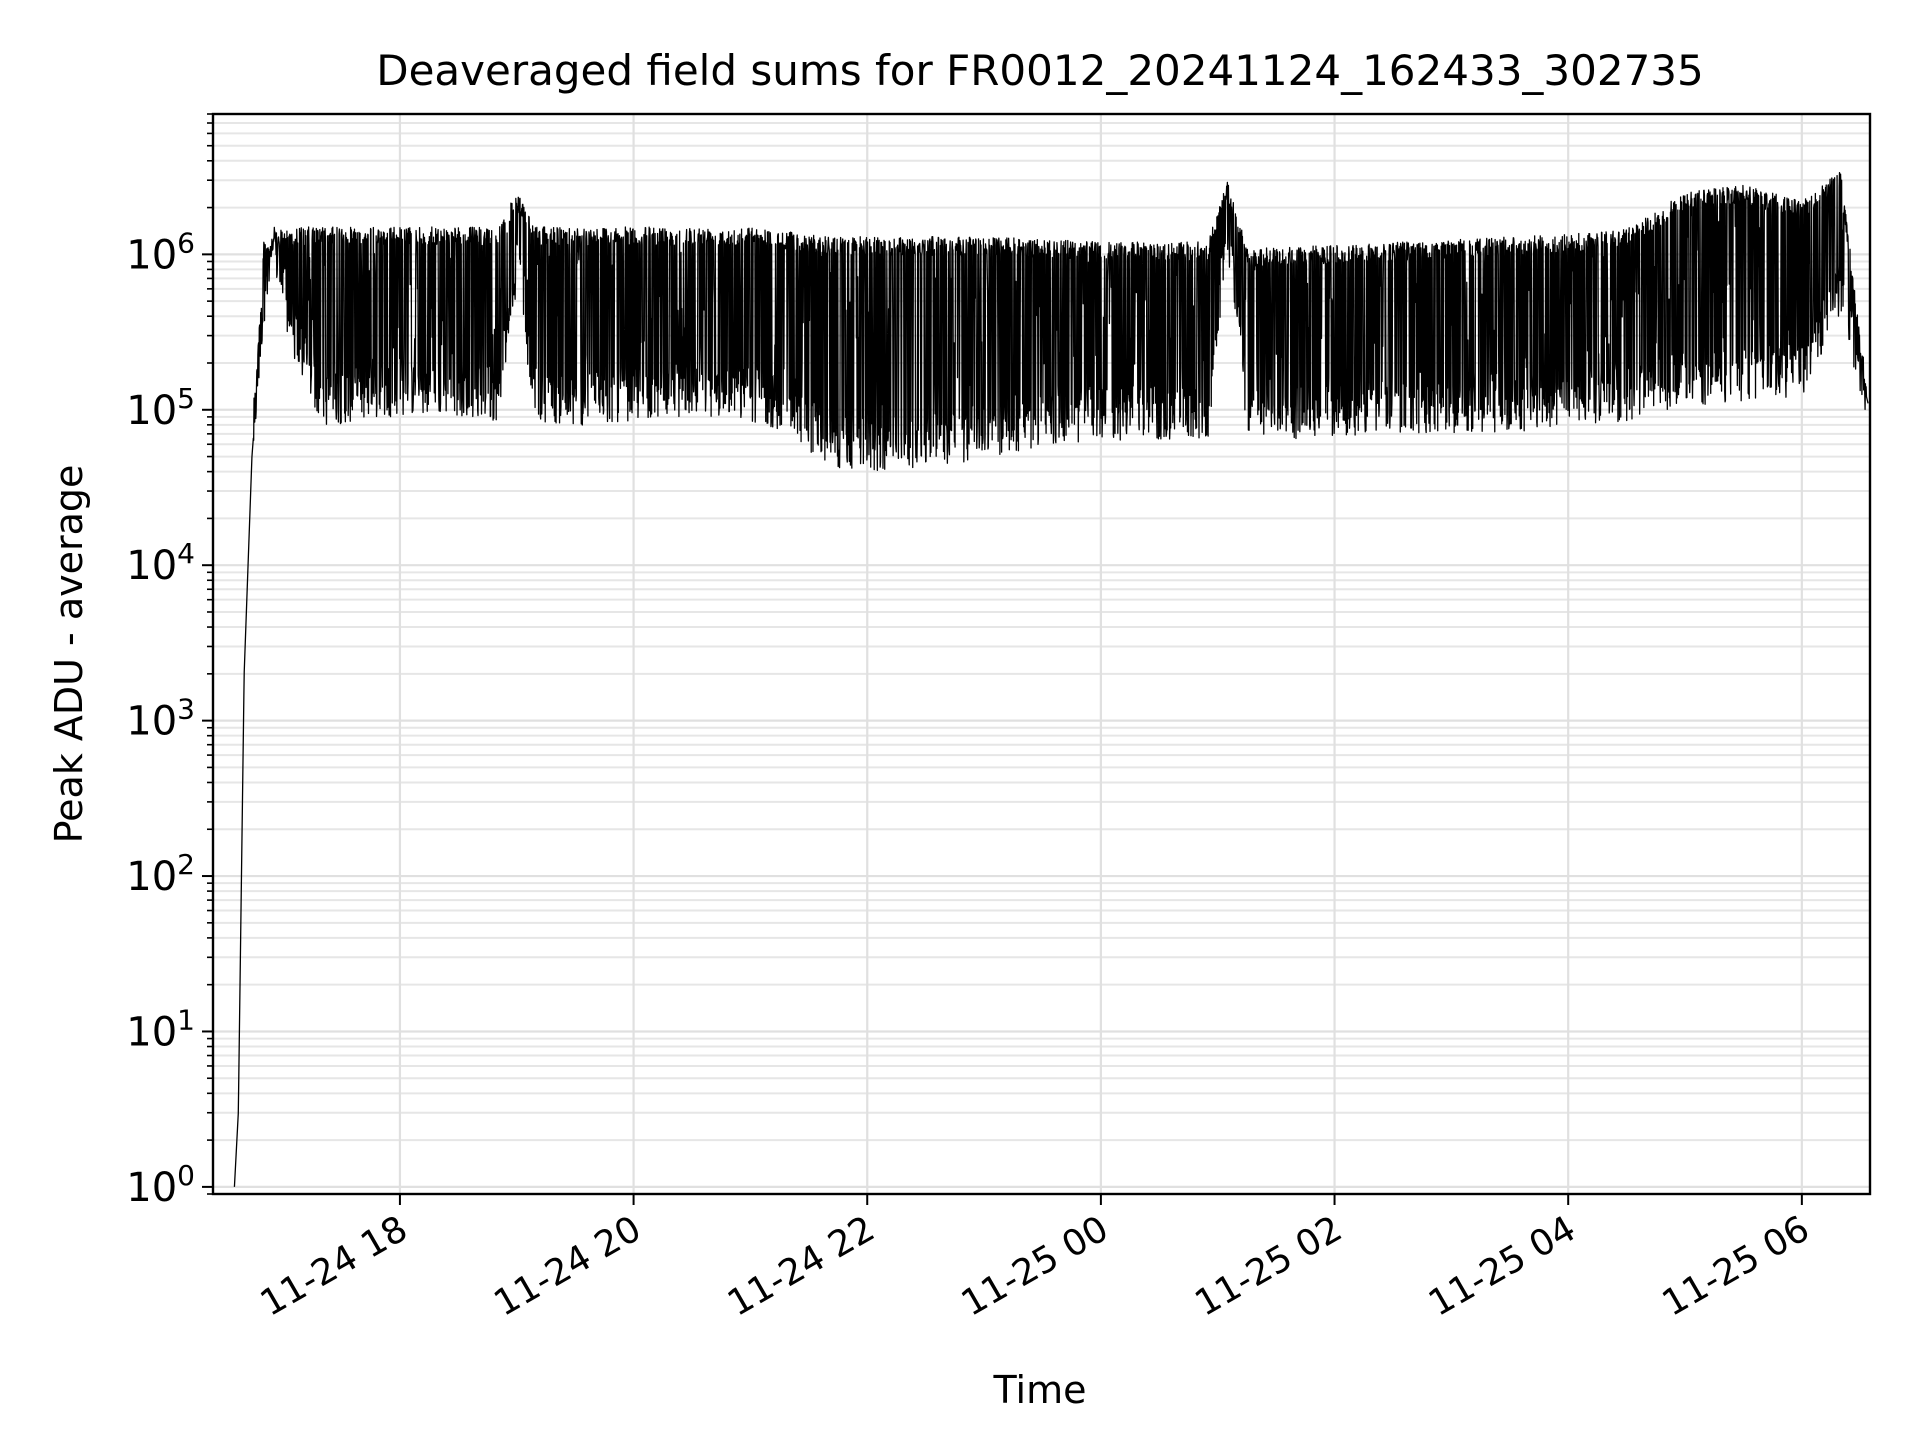 The width and height of the screenshot is (1920, 1440). I want to click on x-tick-label: 11-25 02, so click(1268, 1266).